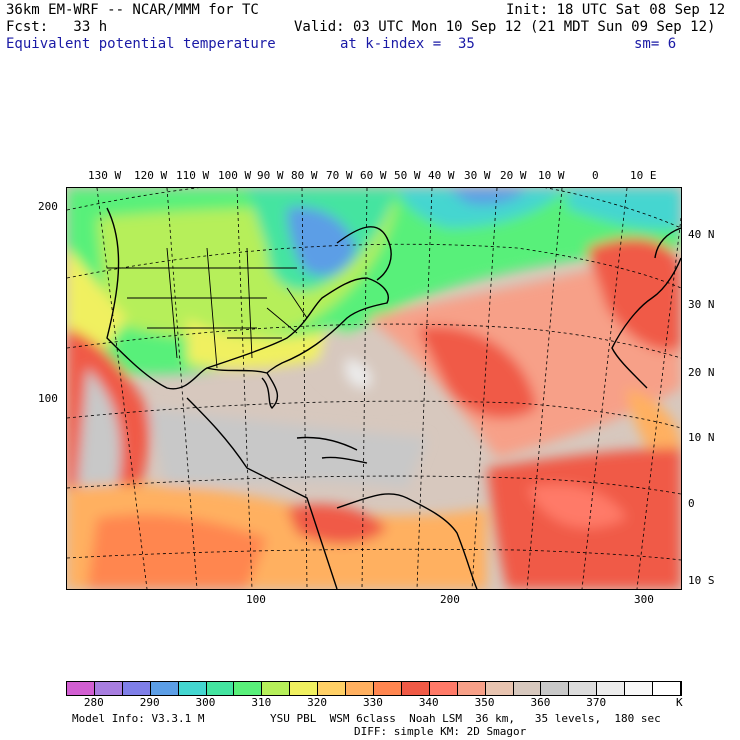 The width and height of the screenshot is (740, 740). Describe the element at coordinates (477, 175) in the screenshot. I see `longitude-label: 30 W` at that location.